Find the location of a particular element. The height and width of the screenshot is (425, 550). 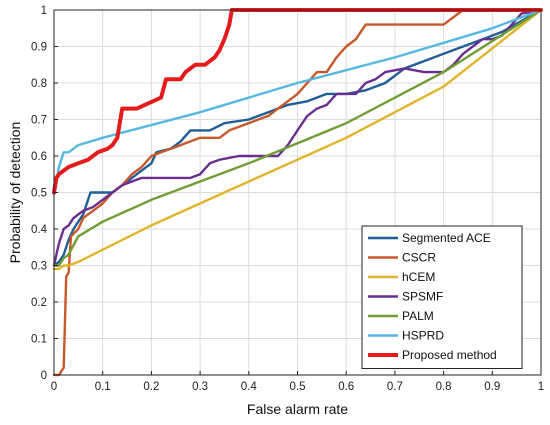

x-tick-label: 0.5 is located at coordinates (298, 387).